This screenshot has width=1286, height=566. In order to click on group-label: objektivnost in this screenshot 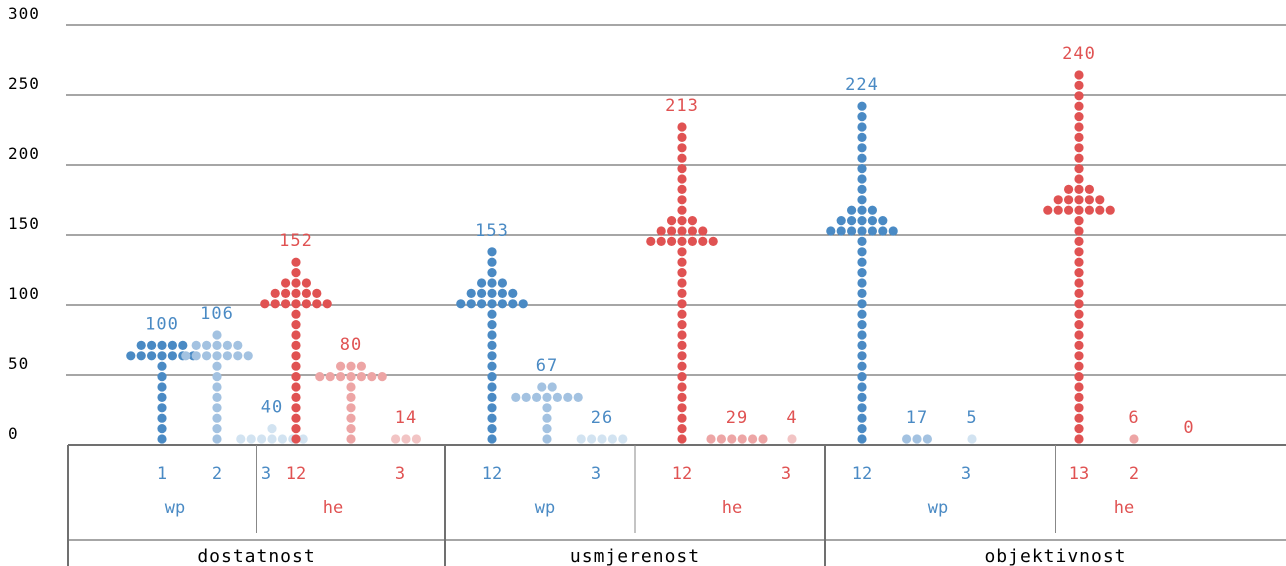, I will do `click(1055, 556)`.